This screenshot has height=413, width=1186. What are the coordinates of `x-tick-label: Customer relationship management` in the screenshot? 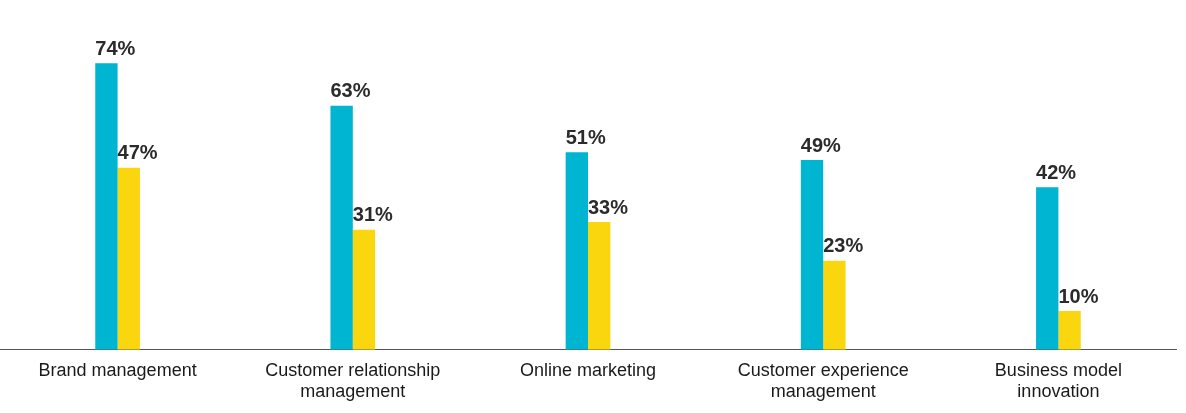 It's located at (353, 380).